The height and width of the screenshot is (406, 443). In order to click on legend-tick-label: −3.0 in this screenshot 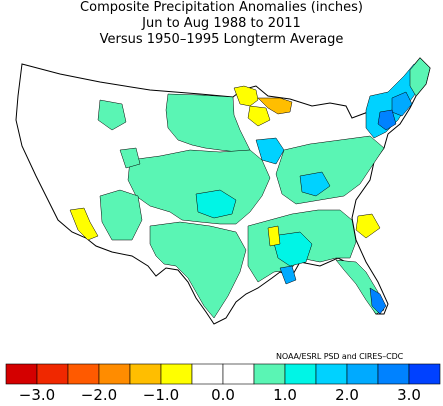, I will do `click(37, 395)`.